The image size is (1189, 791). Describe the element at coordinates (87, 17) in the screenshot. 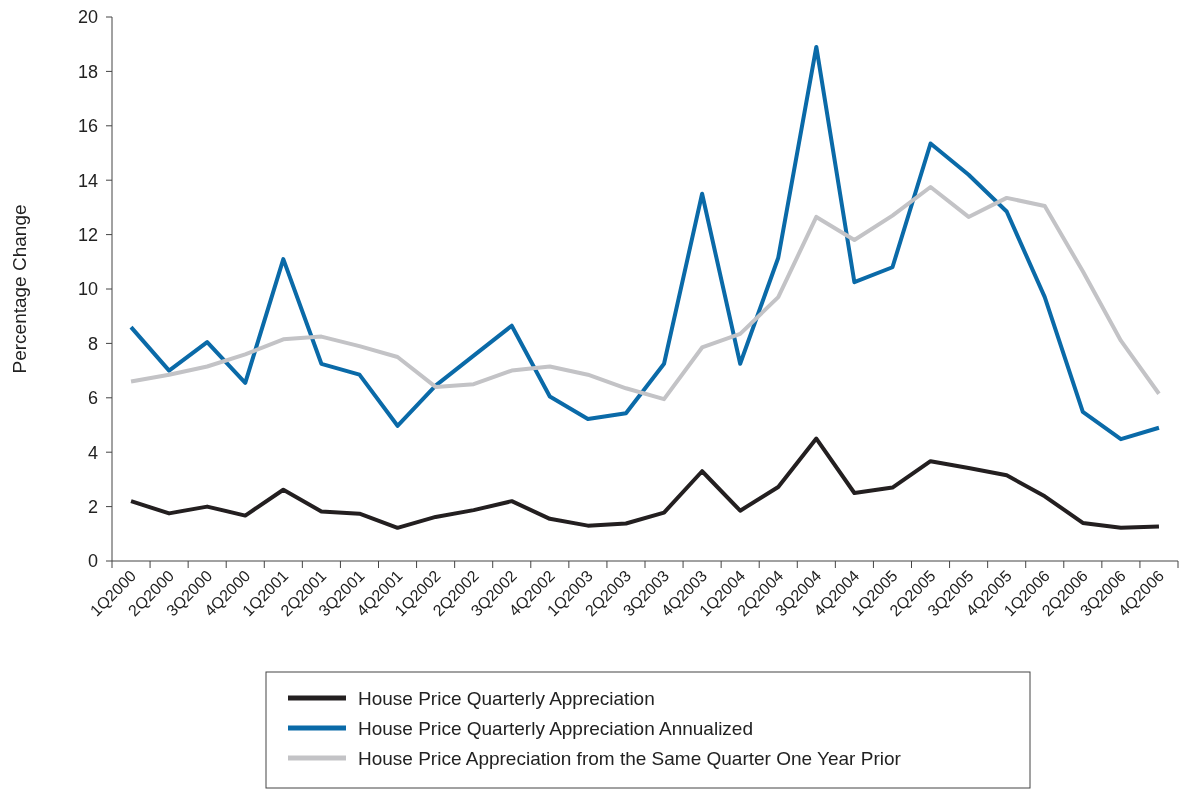

I see `y-tick-label: 20` at that location.